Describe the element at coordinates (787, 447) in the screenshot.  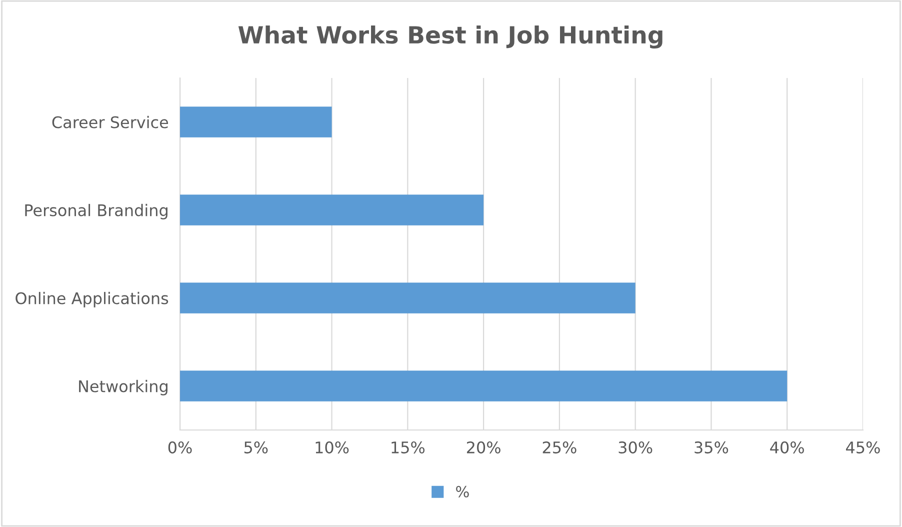
I see `x-tick-label: 40%` at that location.